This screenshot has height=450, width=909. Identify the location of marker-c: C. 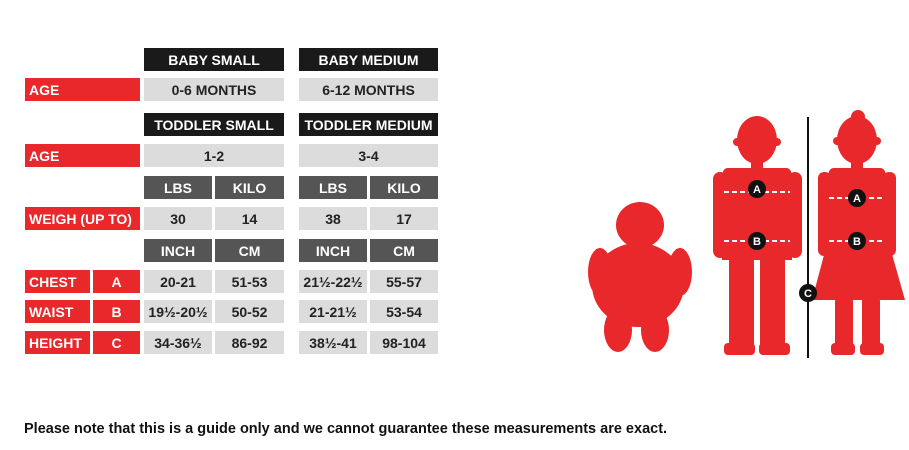
(808, 294).